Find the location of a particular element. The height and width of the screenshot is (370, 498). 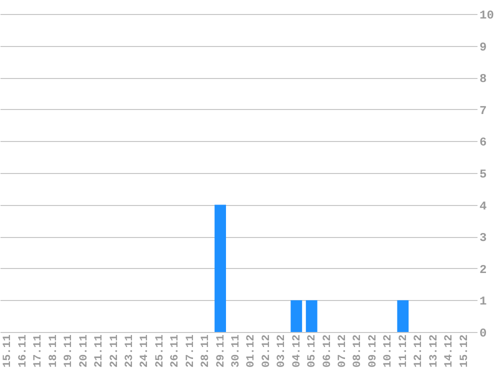

x-tick-label: 17.11 is located at coordinates (38, 351).